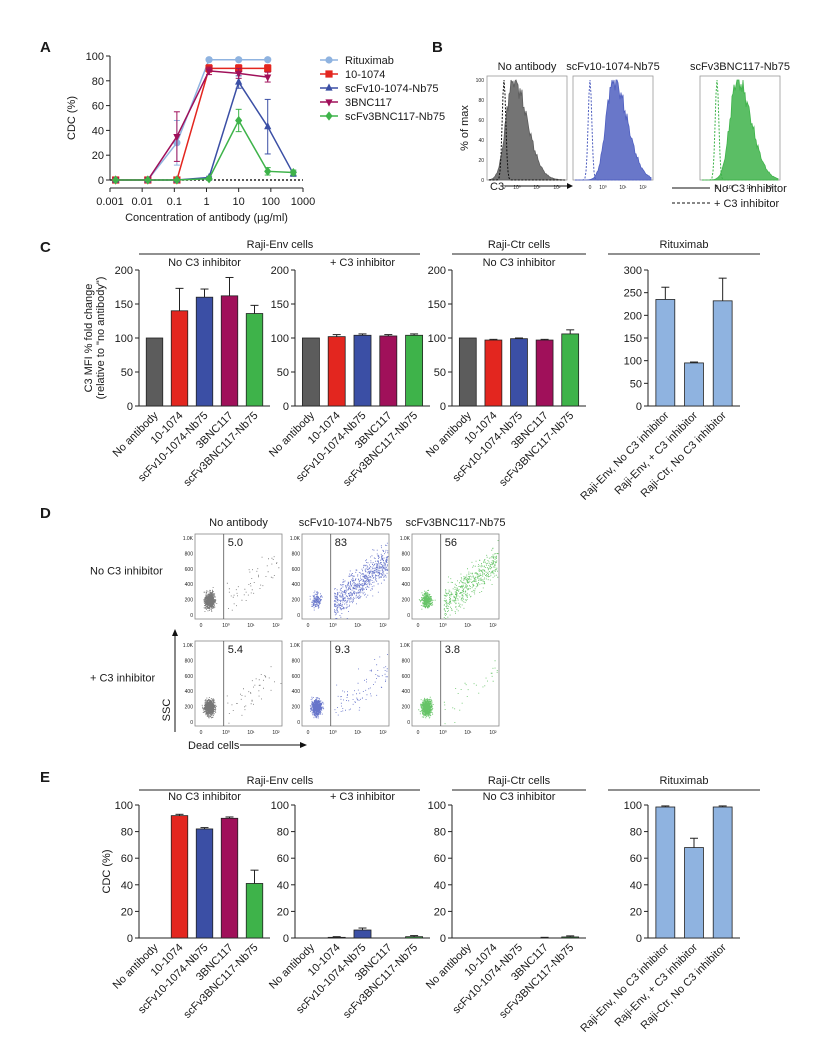 The image size is (837, 1048). Describe the element at coordinates (189, 554) in the screenshot. I see `y-tick-label: 800` at that location.